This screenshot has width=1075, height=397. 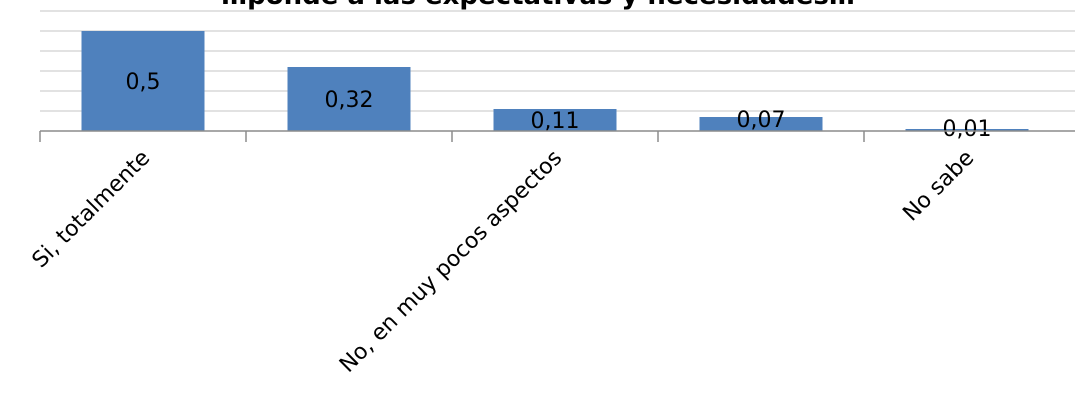 What do you see at coordinates (559, 106) in the screenshot?
I see `data-labels: 0,5 0,32 0,11 0,07 0,01` at bounding box center [559, 106].